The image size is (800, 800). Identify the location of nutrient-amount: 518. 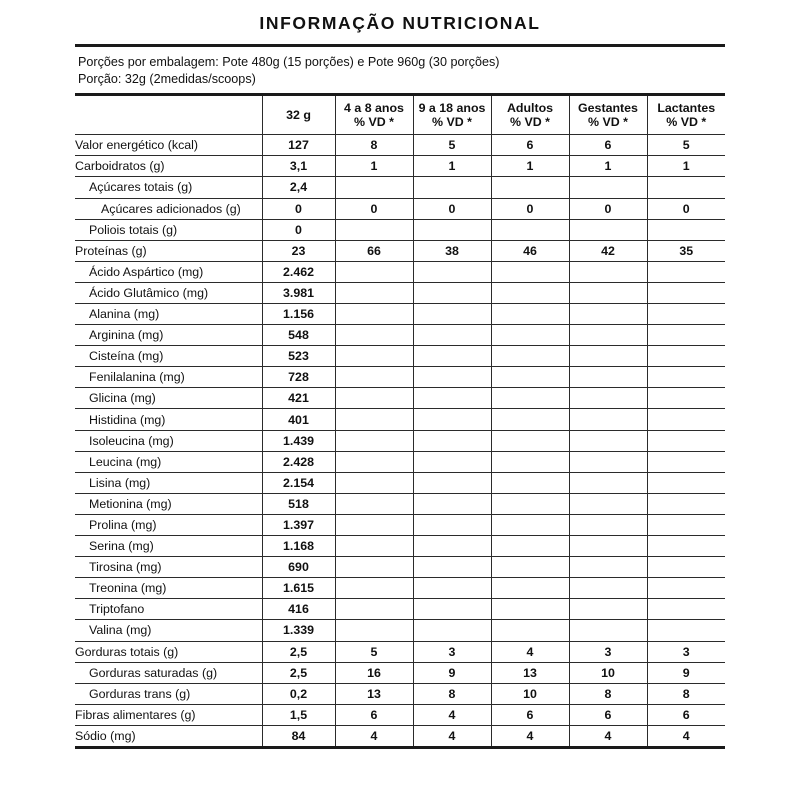
(299, 504).